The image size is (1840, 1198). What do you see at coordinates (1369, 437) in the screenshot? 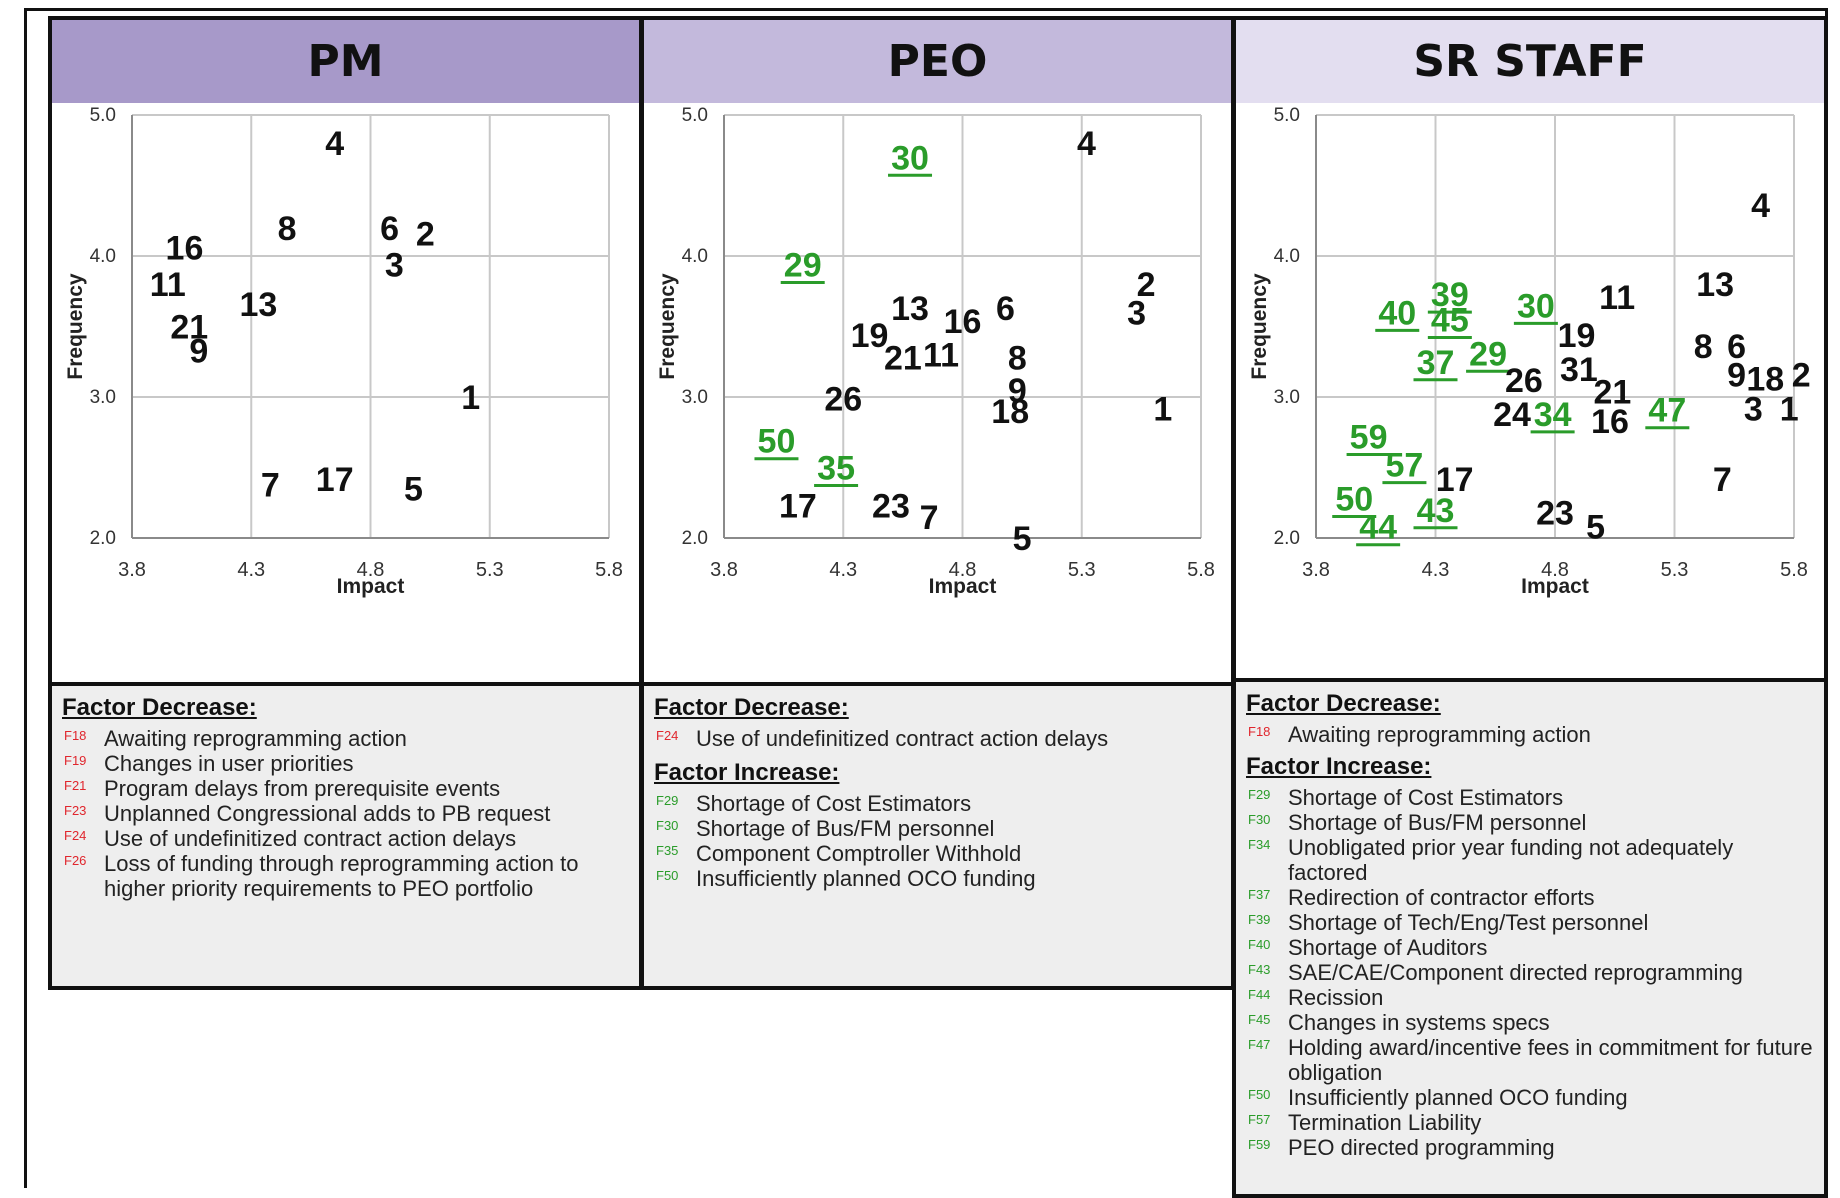
I see `point-label-59: 59` at bounding box center [1369, 437].